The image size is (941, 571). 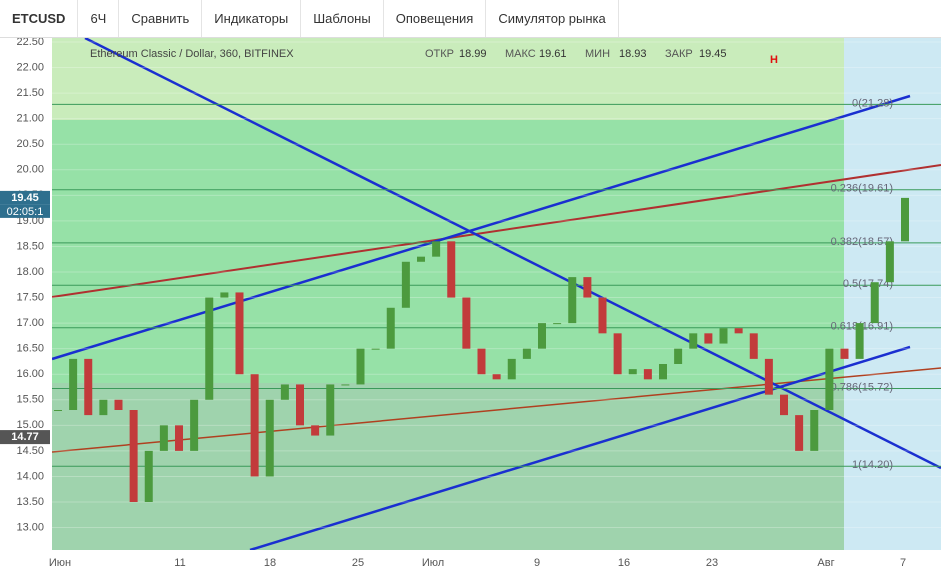 What do you see at coordinates (433, 563) in the screenshot?
I see `x-tick-label: Июл` at bounding box center [433, 563].